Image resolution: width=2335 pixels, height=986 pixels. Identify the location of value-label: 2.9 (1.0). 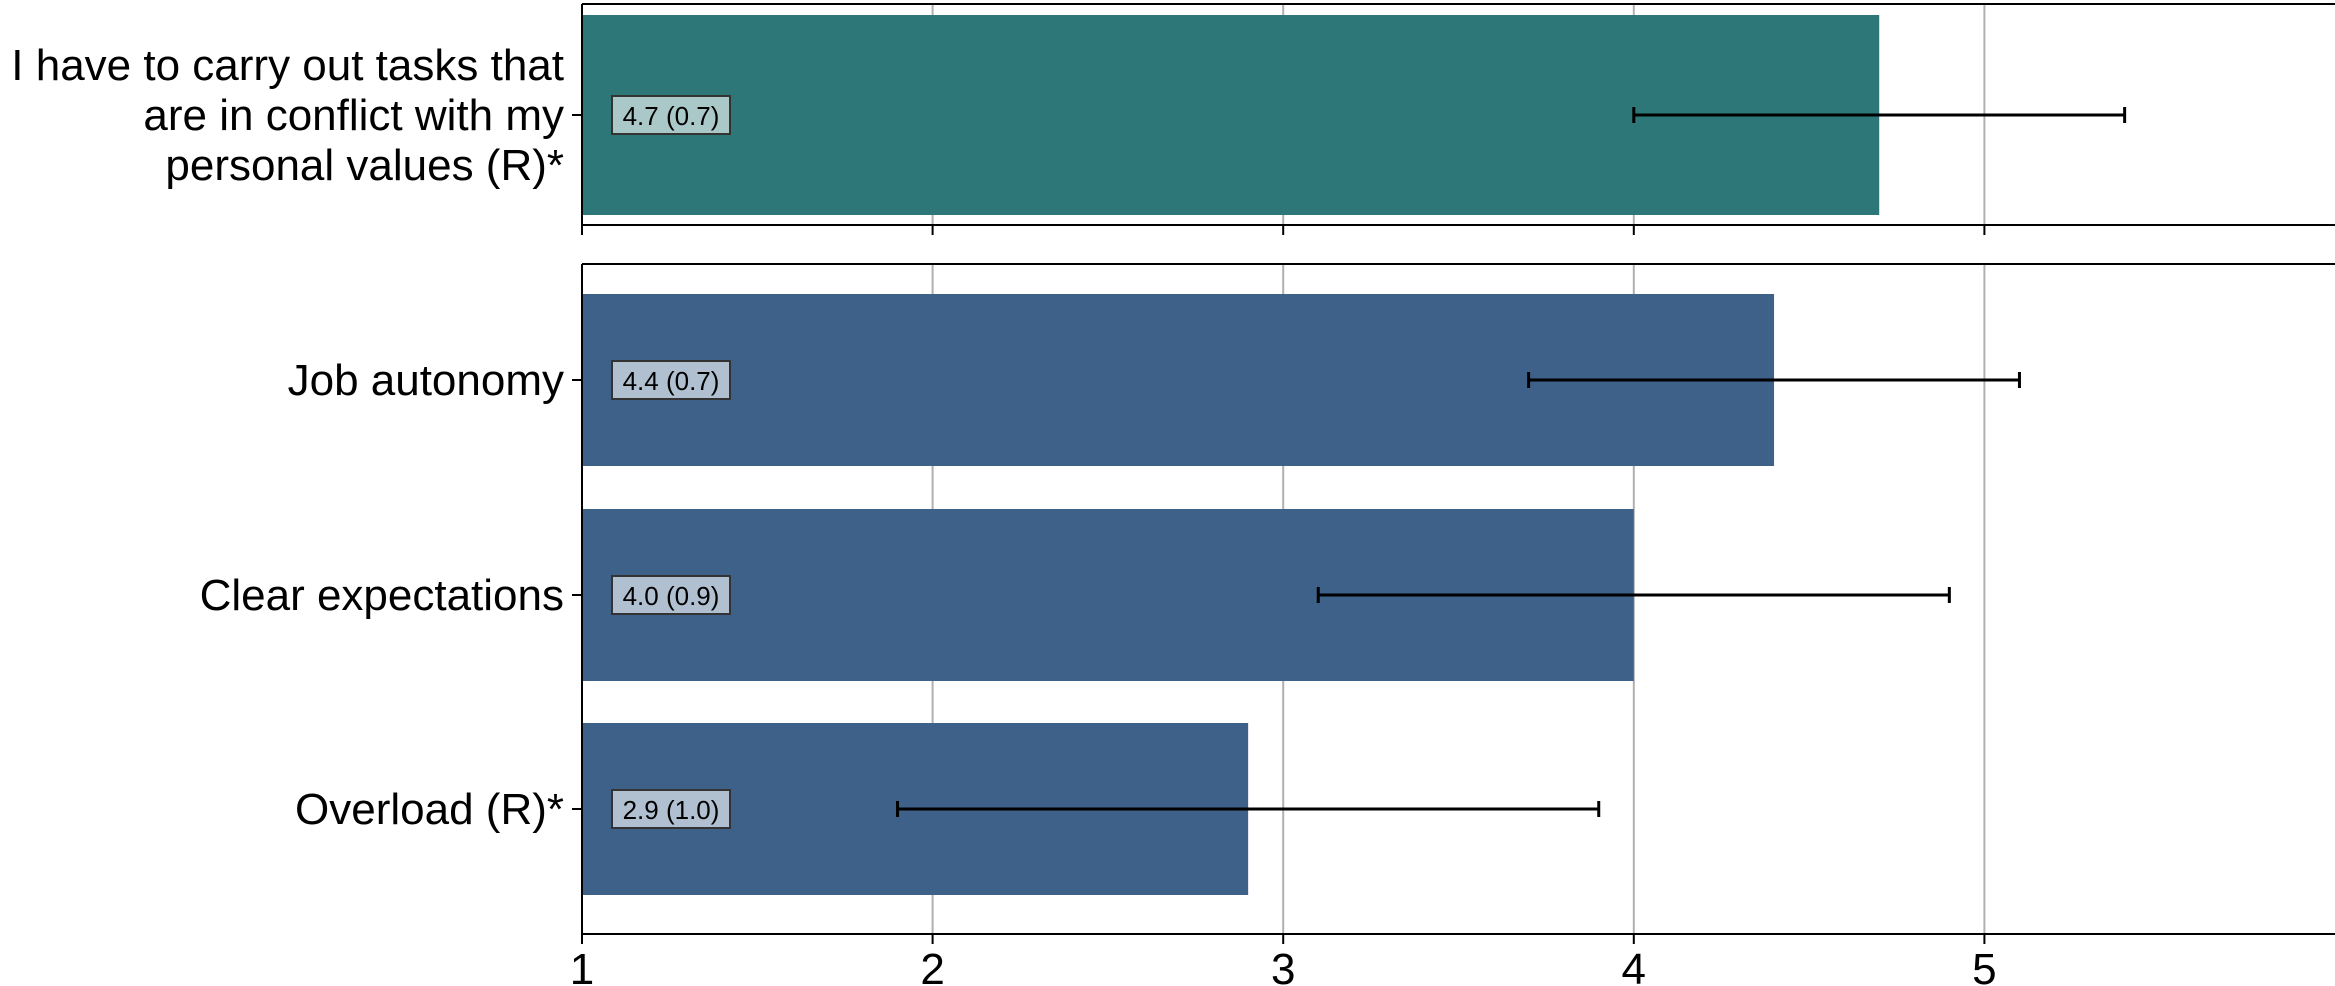
(671, 810).